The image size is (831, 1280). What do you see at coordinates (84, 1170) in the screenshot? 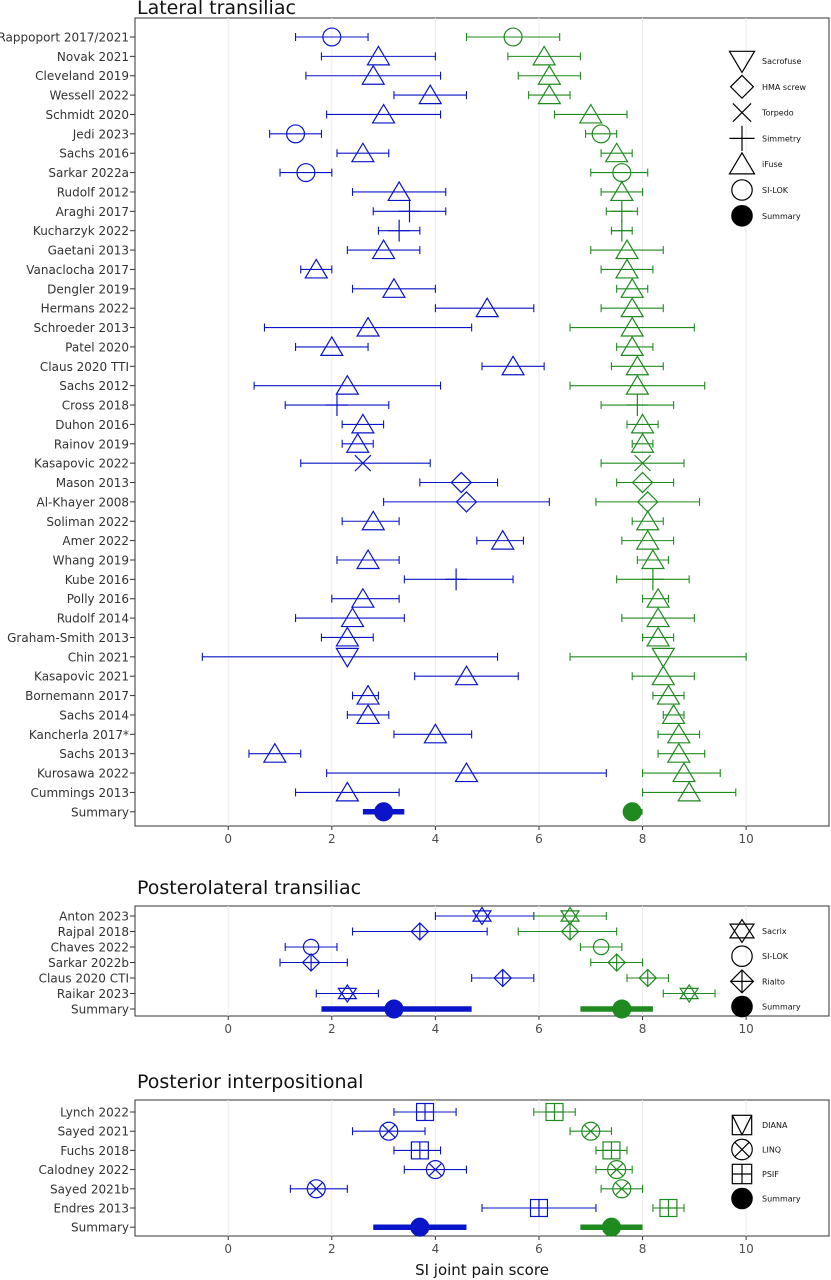
I see `study-label: Calodney 2022` at bounding box center [84, 1170].